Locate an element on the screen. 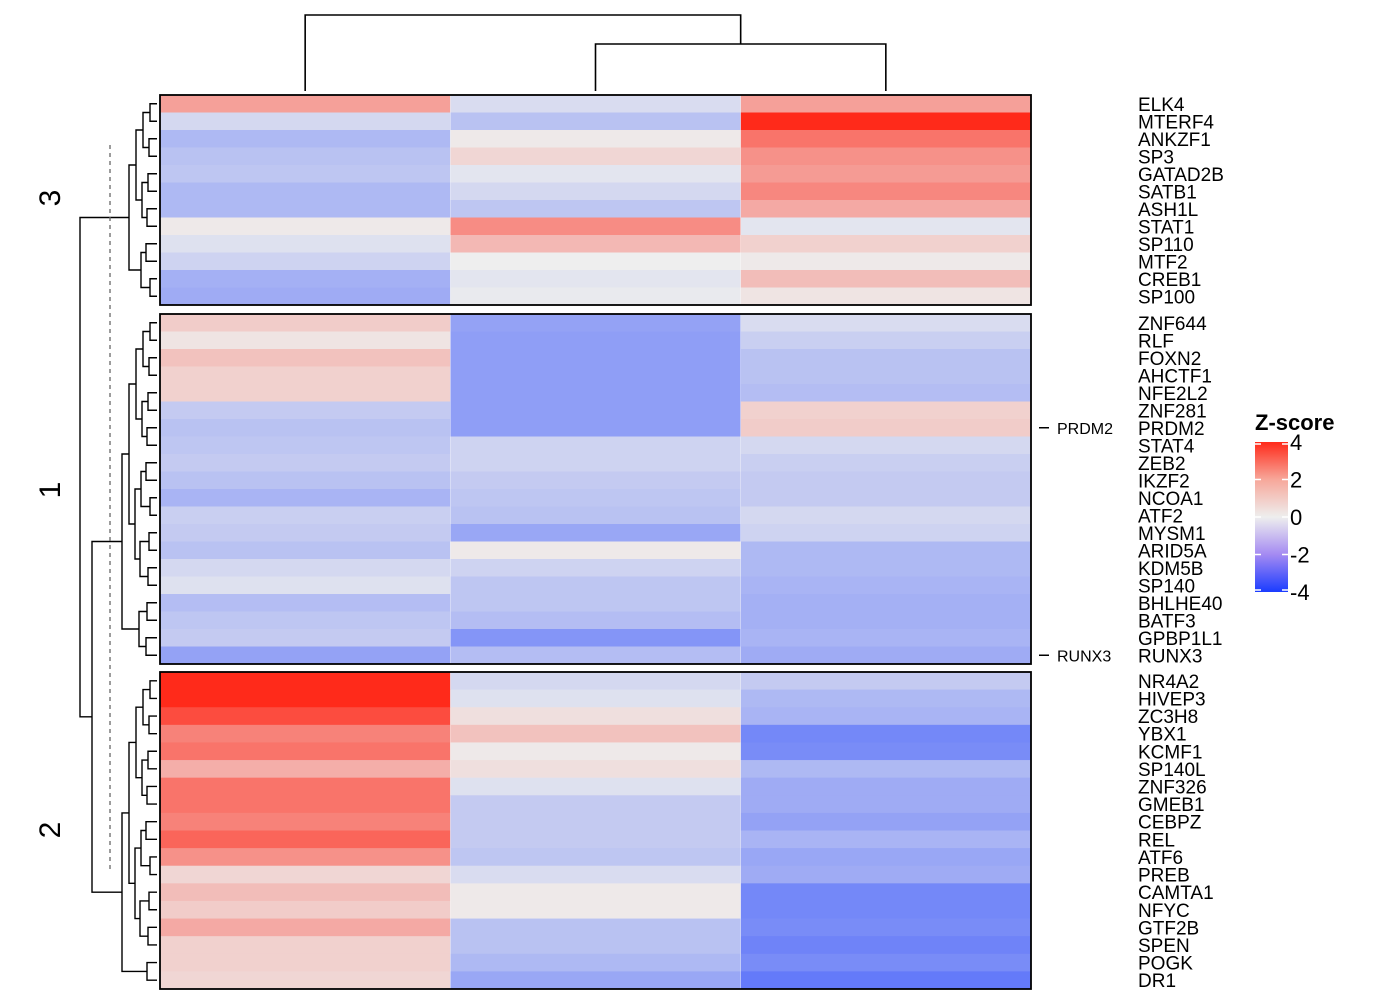 The width and height of the screenshot is (1374, 1004). gene-label: GTF2B is located at coordinates (1168, 928).